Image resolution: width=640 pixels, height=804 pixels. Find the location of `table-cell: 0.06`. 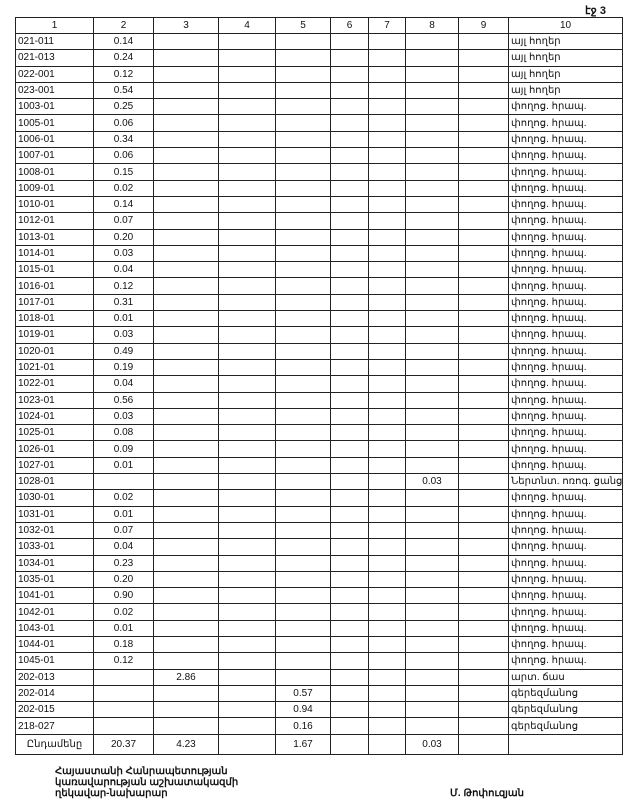

table-cell: 0.06 is located at coordinates (123, 156).